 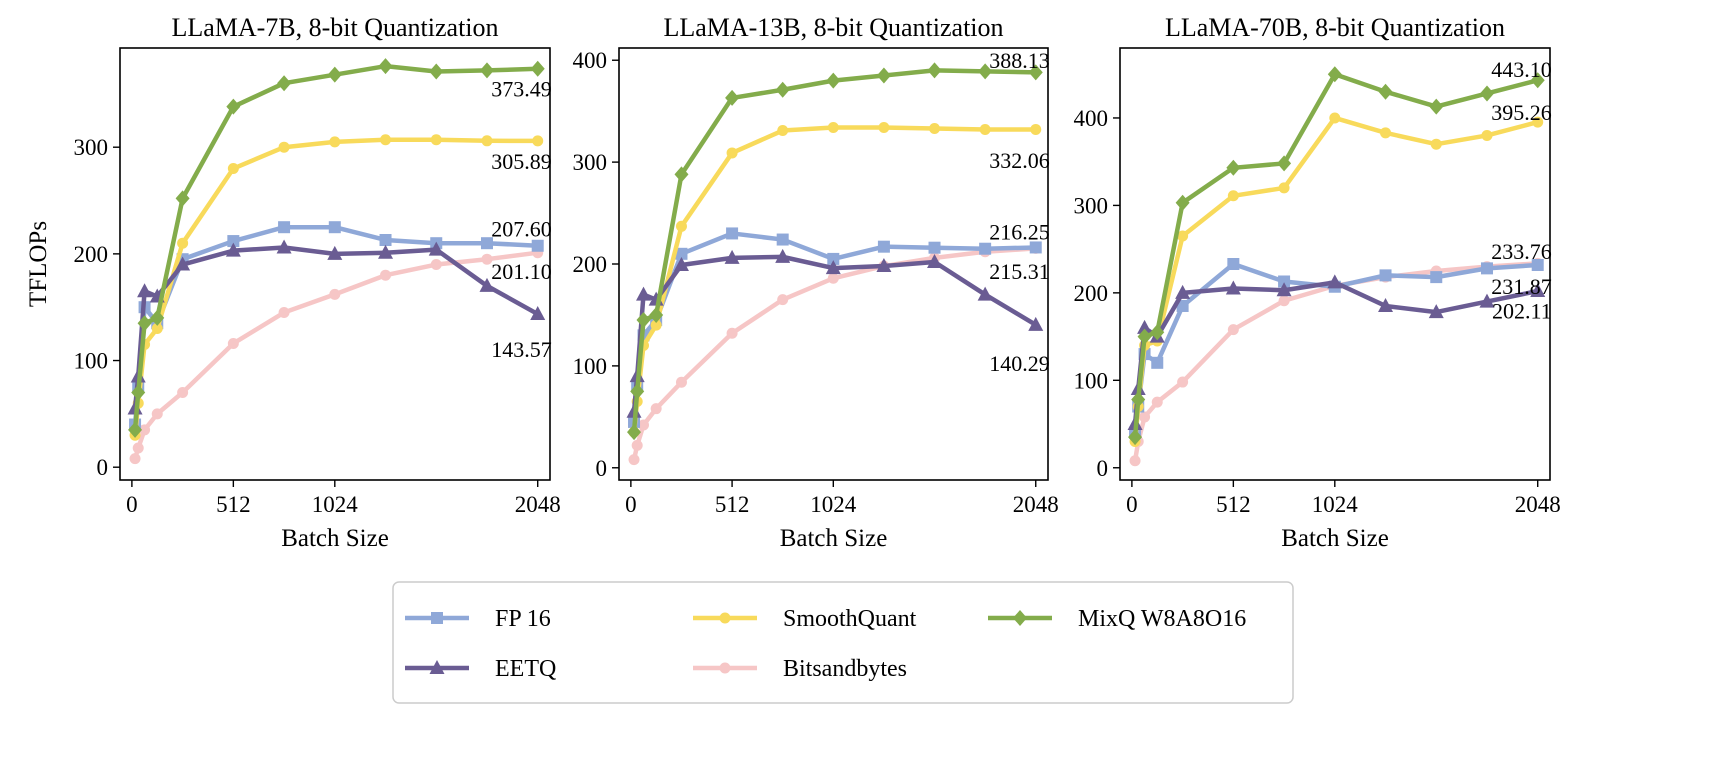 I want to click on y-tick-label: 400, so click(x=590, y=60).